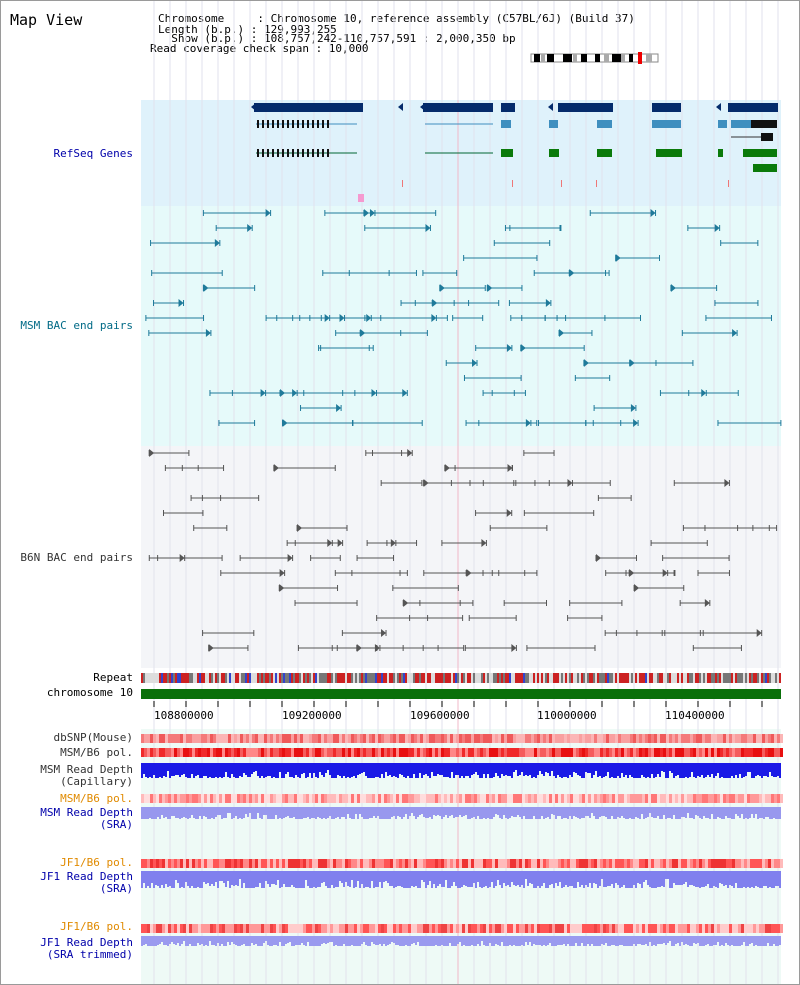 Image resolution: width=800 pixels, height=985 pixels. I want to click on track-label-repeat: Repeat, so click(113, 677).